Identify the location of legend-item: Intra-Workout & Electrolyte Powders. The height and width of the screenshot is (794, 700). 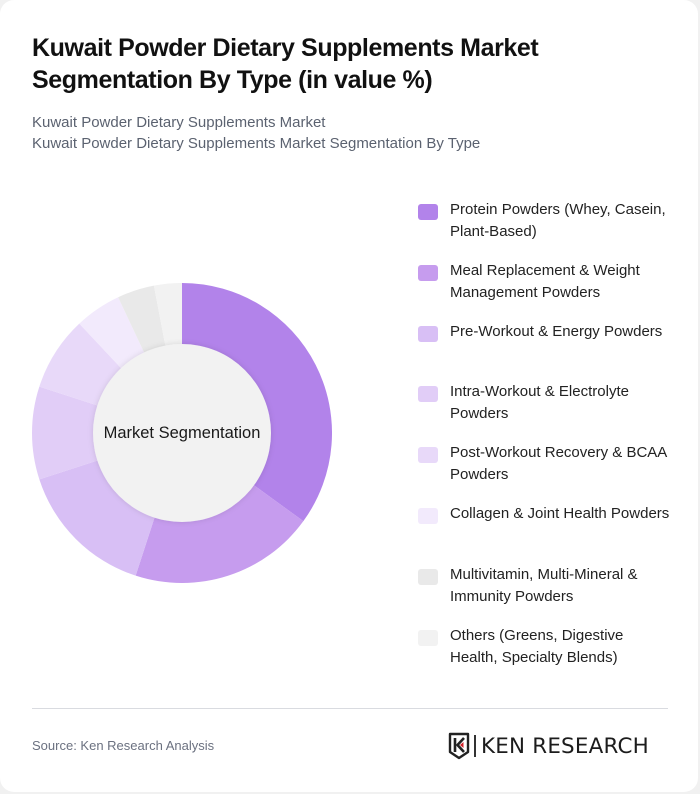
(548, 411).